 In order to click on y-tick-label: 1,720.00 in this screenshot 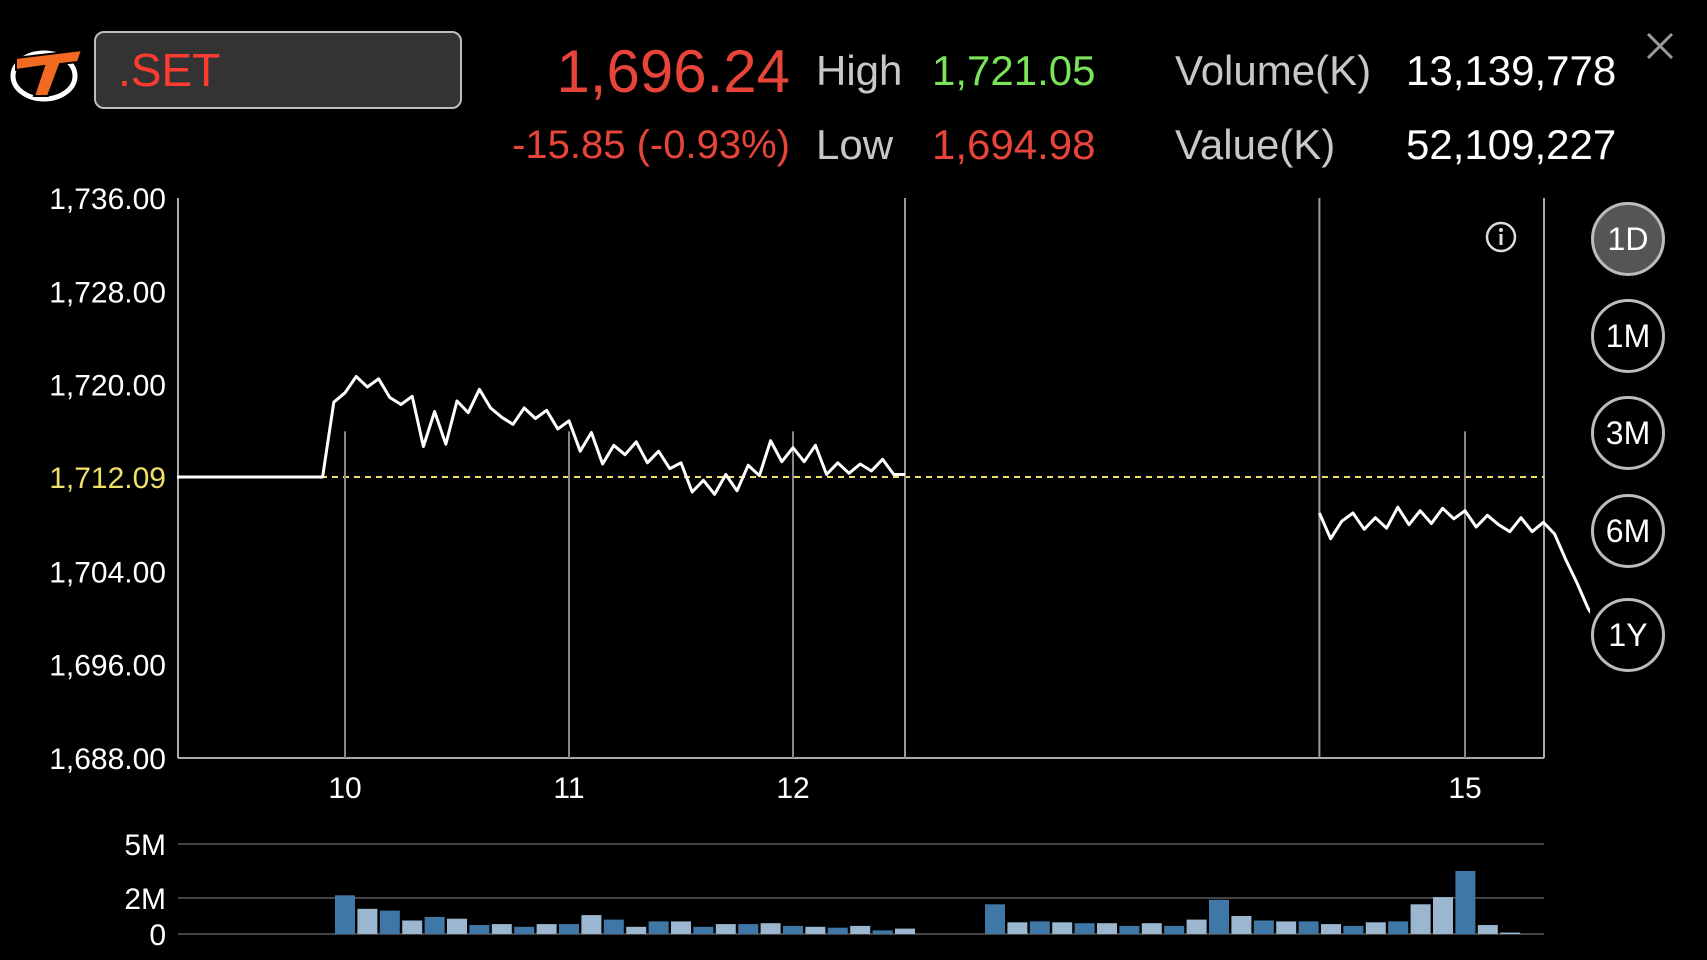, I will do `click(107, 386)`.